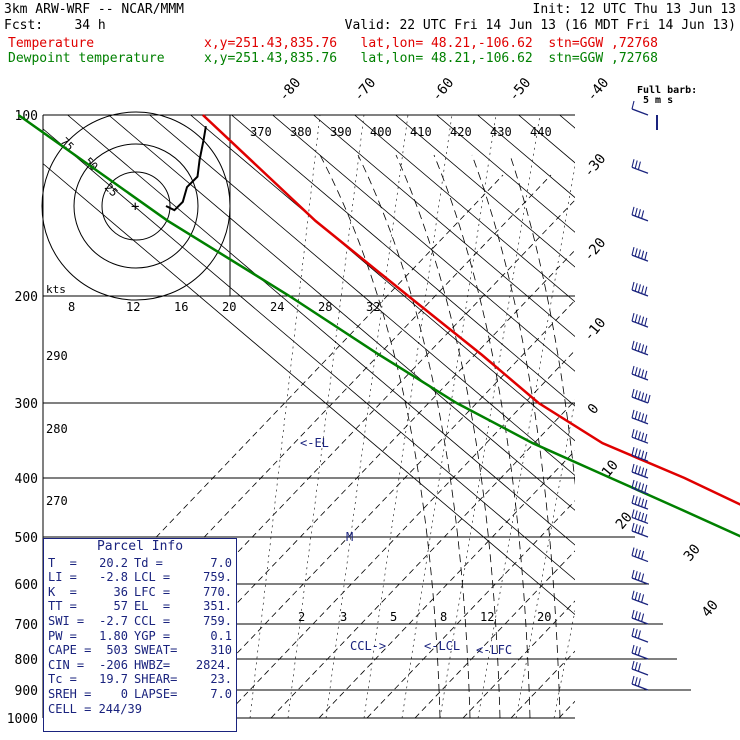 Image resolution: width=740 pixels, height=740 pixels. I want to click on hodograph-ring-label-25: 25, so click(111, 190).